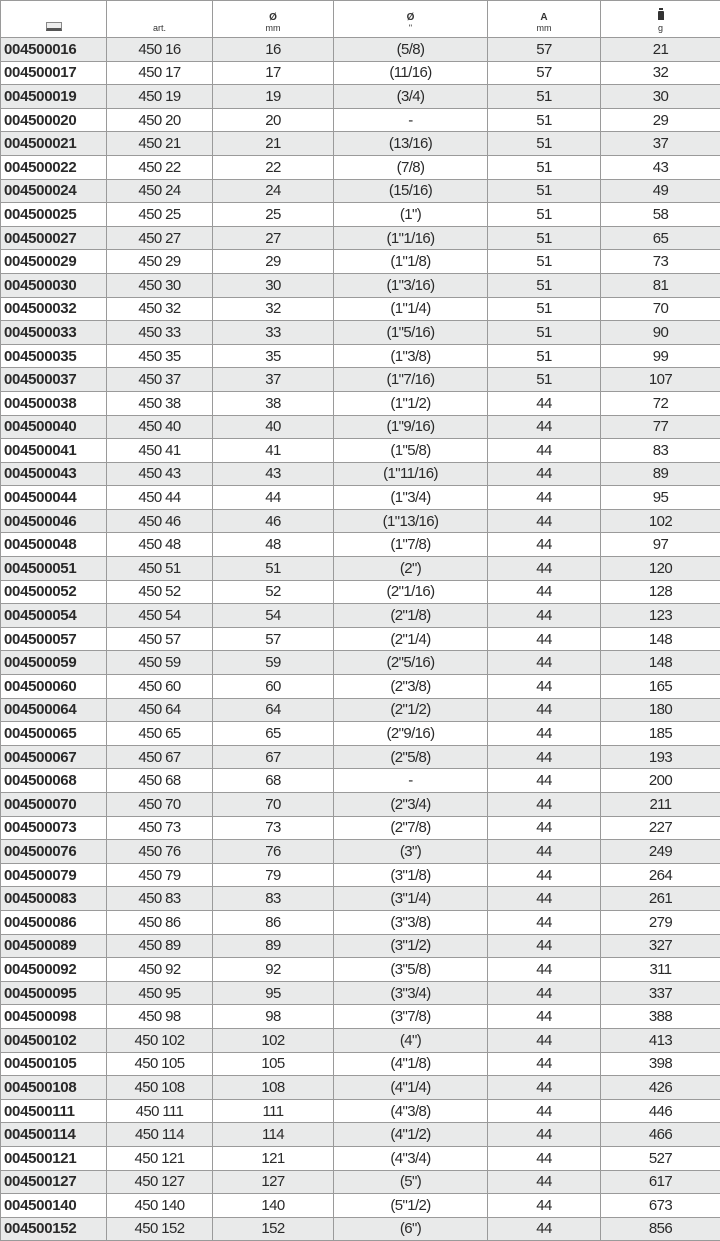 The height and width of the screenshot is (1241, 720). I want to click on cell-diameter-inch: (2"3/4), so click(411, 805).